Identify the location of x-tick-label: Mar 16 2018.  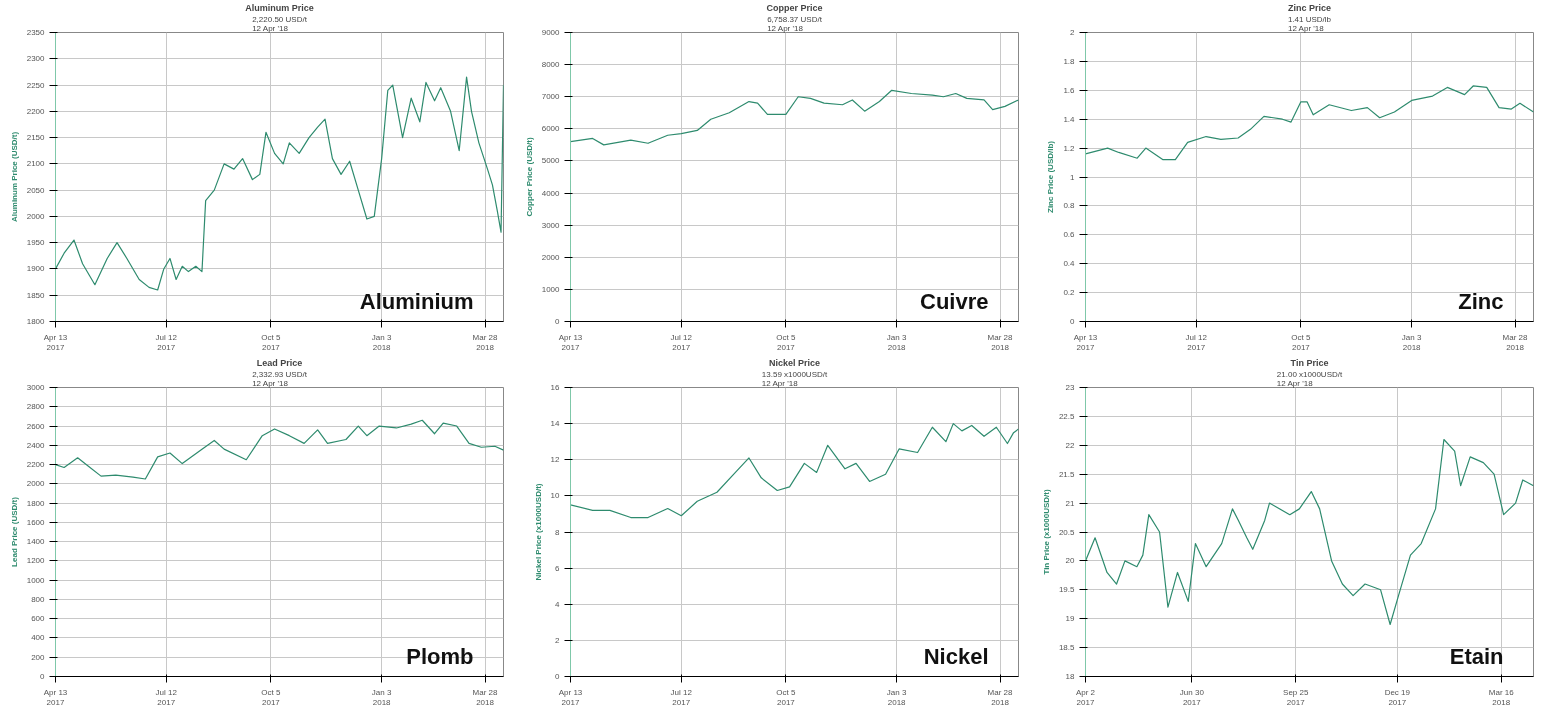
(1501, 697).